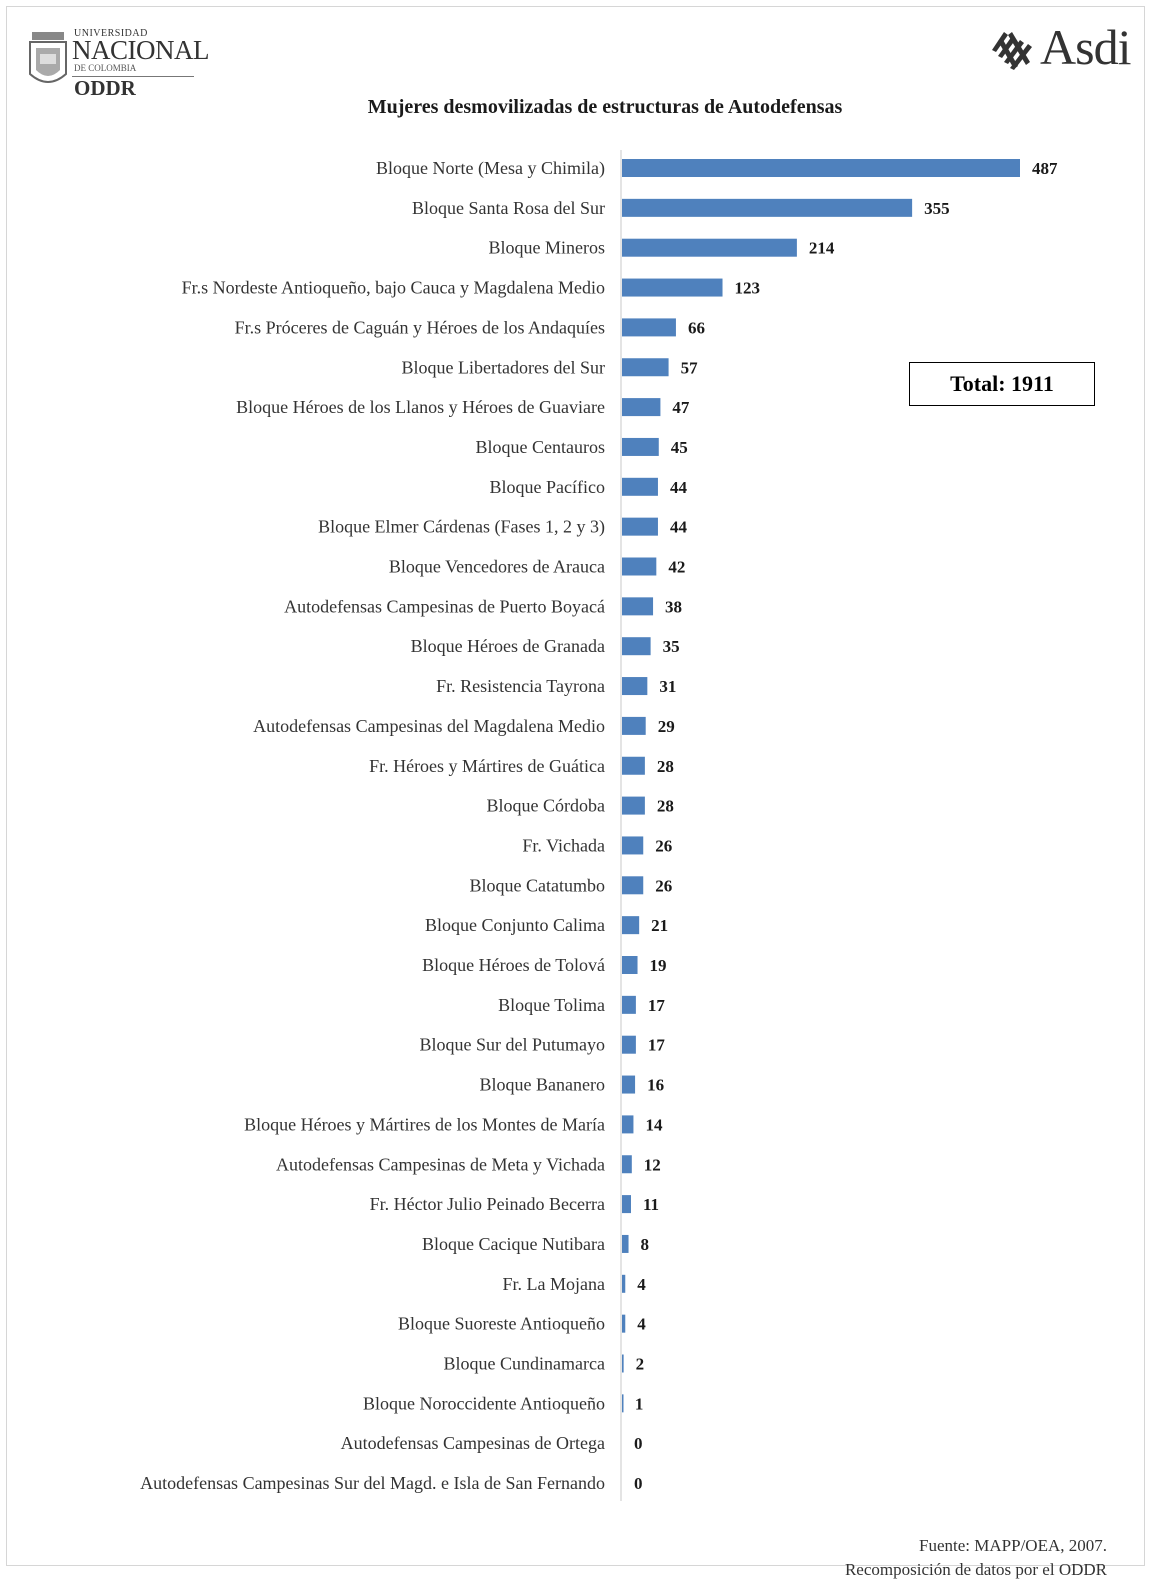  I want to click on logo-line-oddr: ODDR, so click(105, 88).